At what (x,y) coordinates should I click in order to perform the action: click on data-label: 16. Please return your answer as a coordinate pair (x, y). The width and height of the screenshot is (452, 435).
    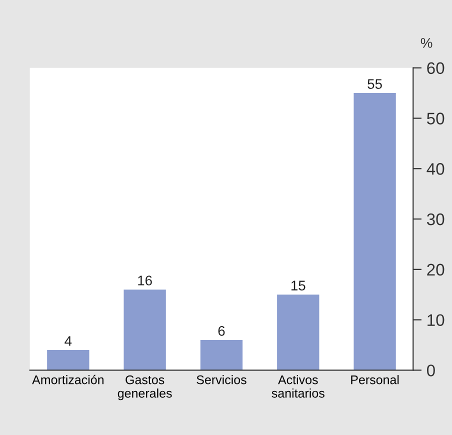
    Looking at the image, I should click on (145, 281).